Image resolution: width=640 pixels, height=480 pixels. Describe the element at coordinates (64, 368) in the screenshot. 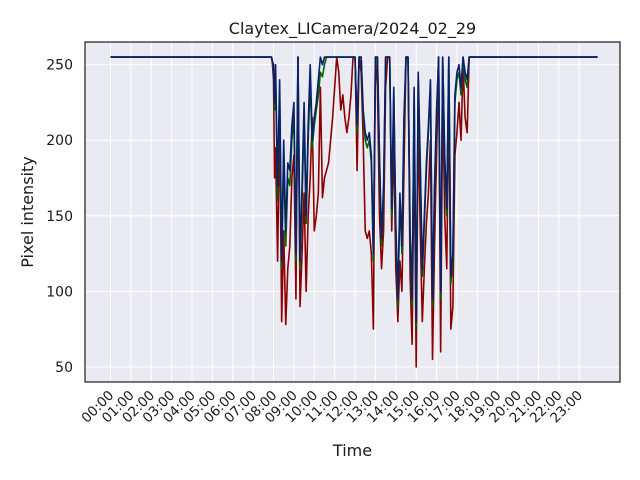

I see `y-tick-label: 50` at that location.